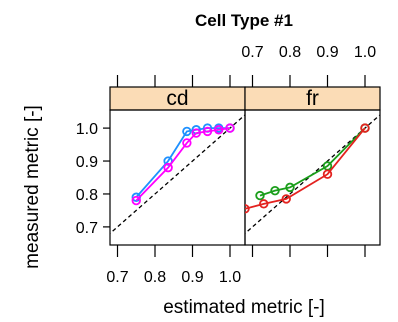  Describe the element at coordinates (87, 162) in the screenshot. I see `left-y-tick-label: 0.9` at that location.